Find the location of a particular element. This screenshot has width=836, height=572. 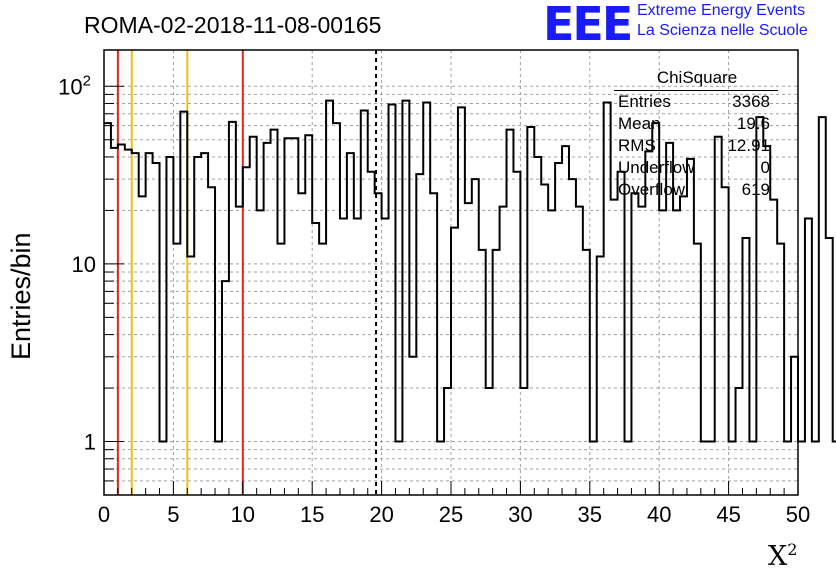

stats-label: Entries is located at coordinates (644, 101).